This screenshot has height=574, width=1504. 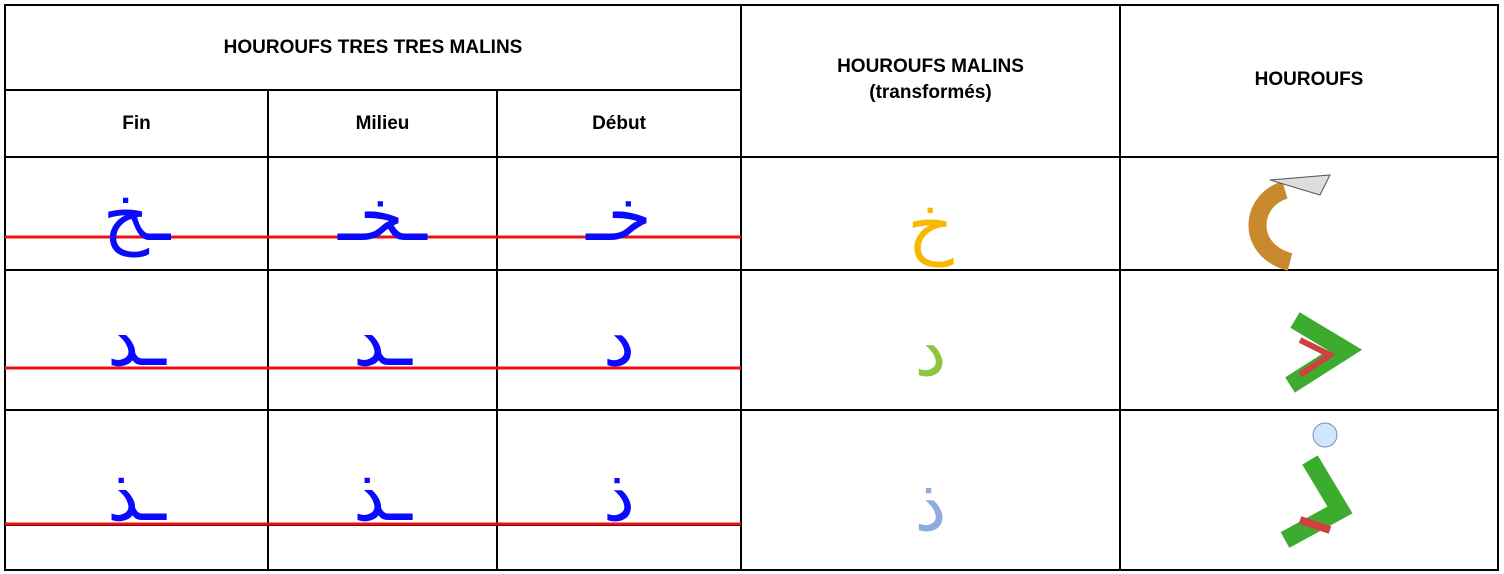 What do you see at coordinates (1324, 352) in the screenshot?
I see `illustration-crocodile` at bounding box center [1324, 352].